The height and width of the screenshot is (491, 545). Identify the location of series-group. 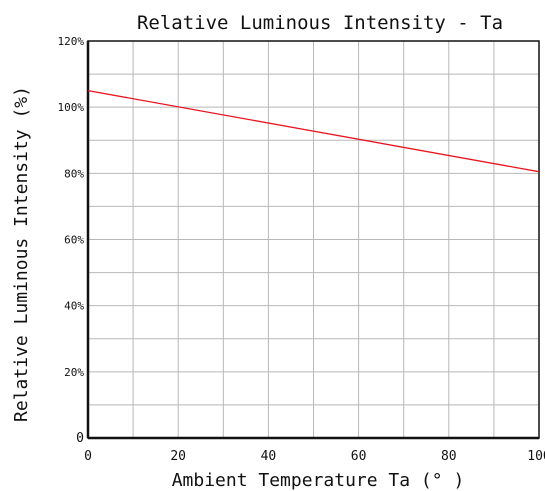
(313, 131).